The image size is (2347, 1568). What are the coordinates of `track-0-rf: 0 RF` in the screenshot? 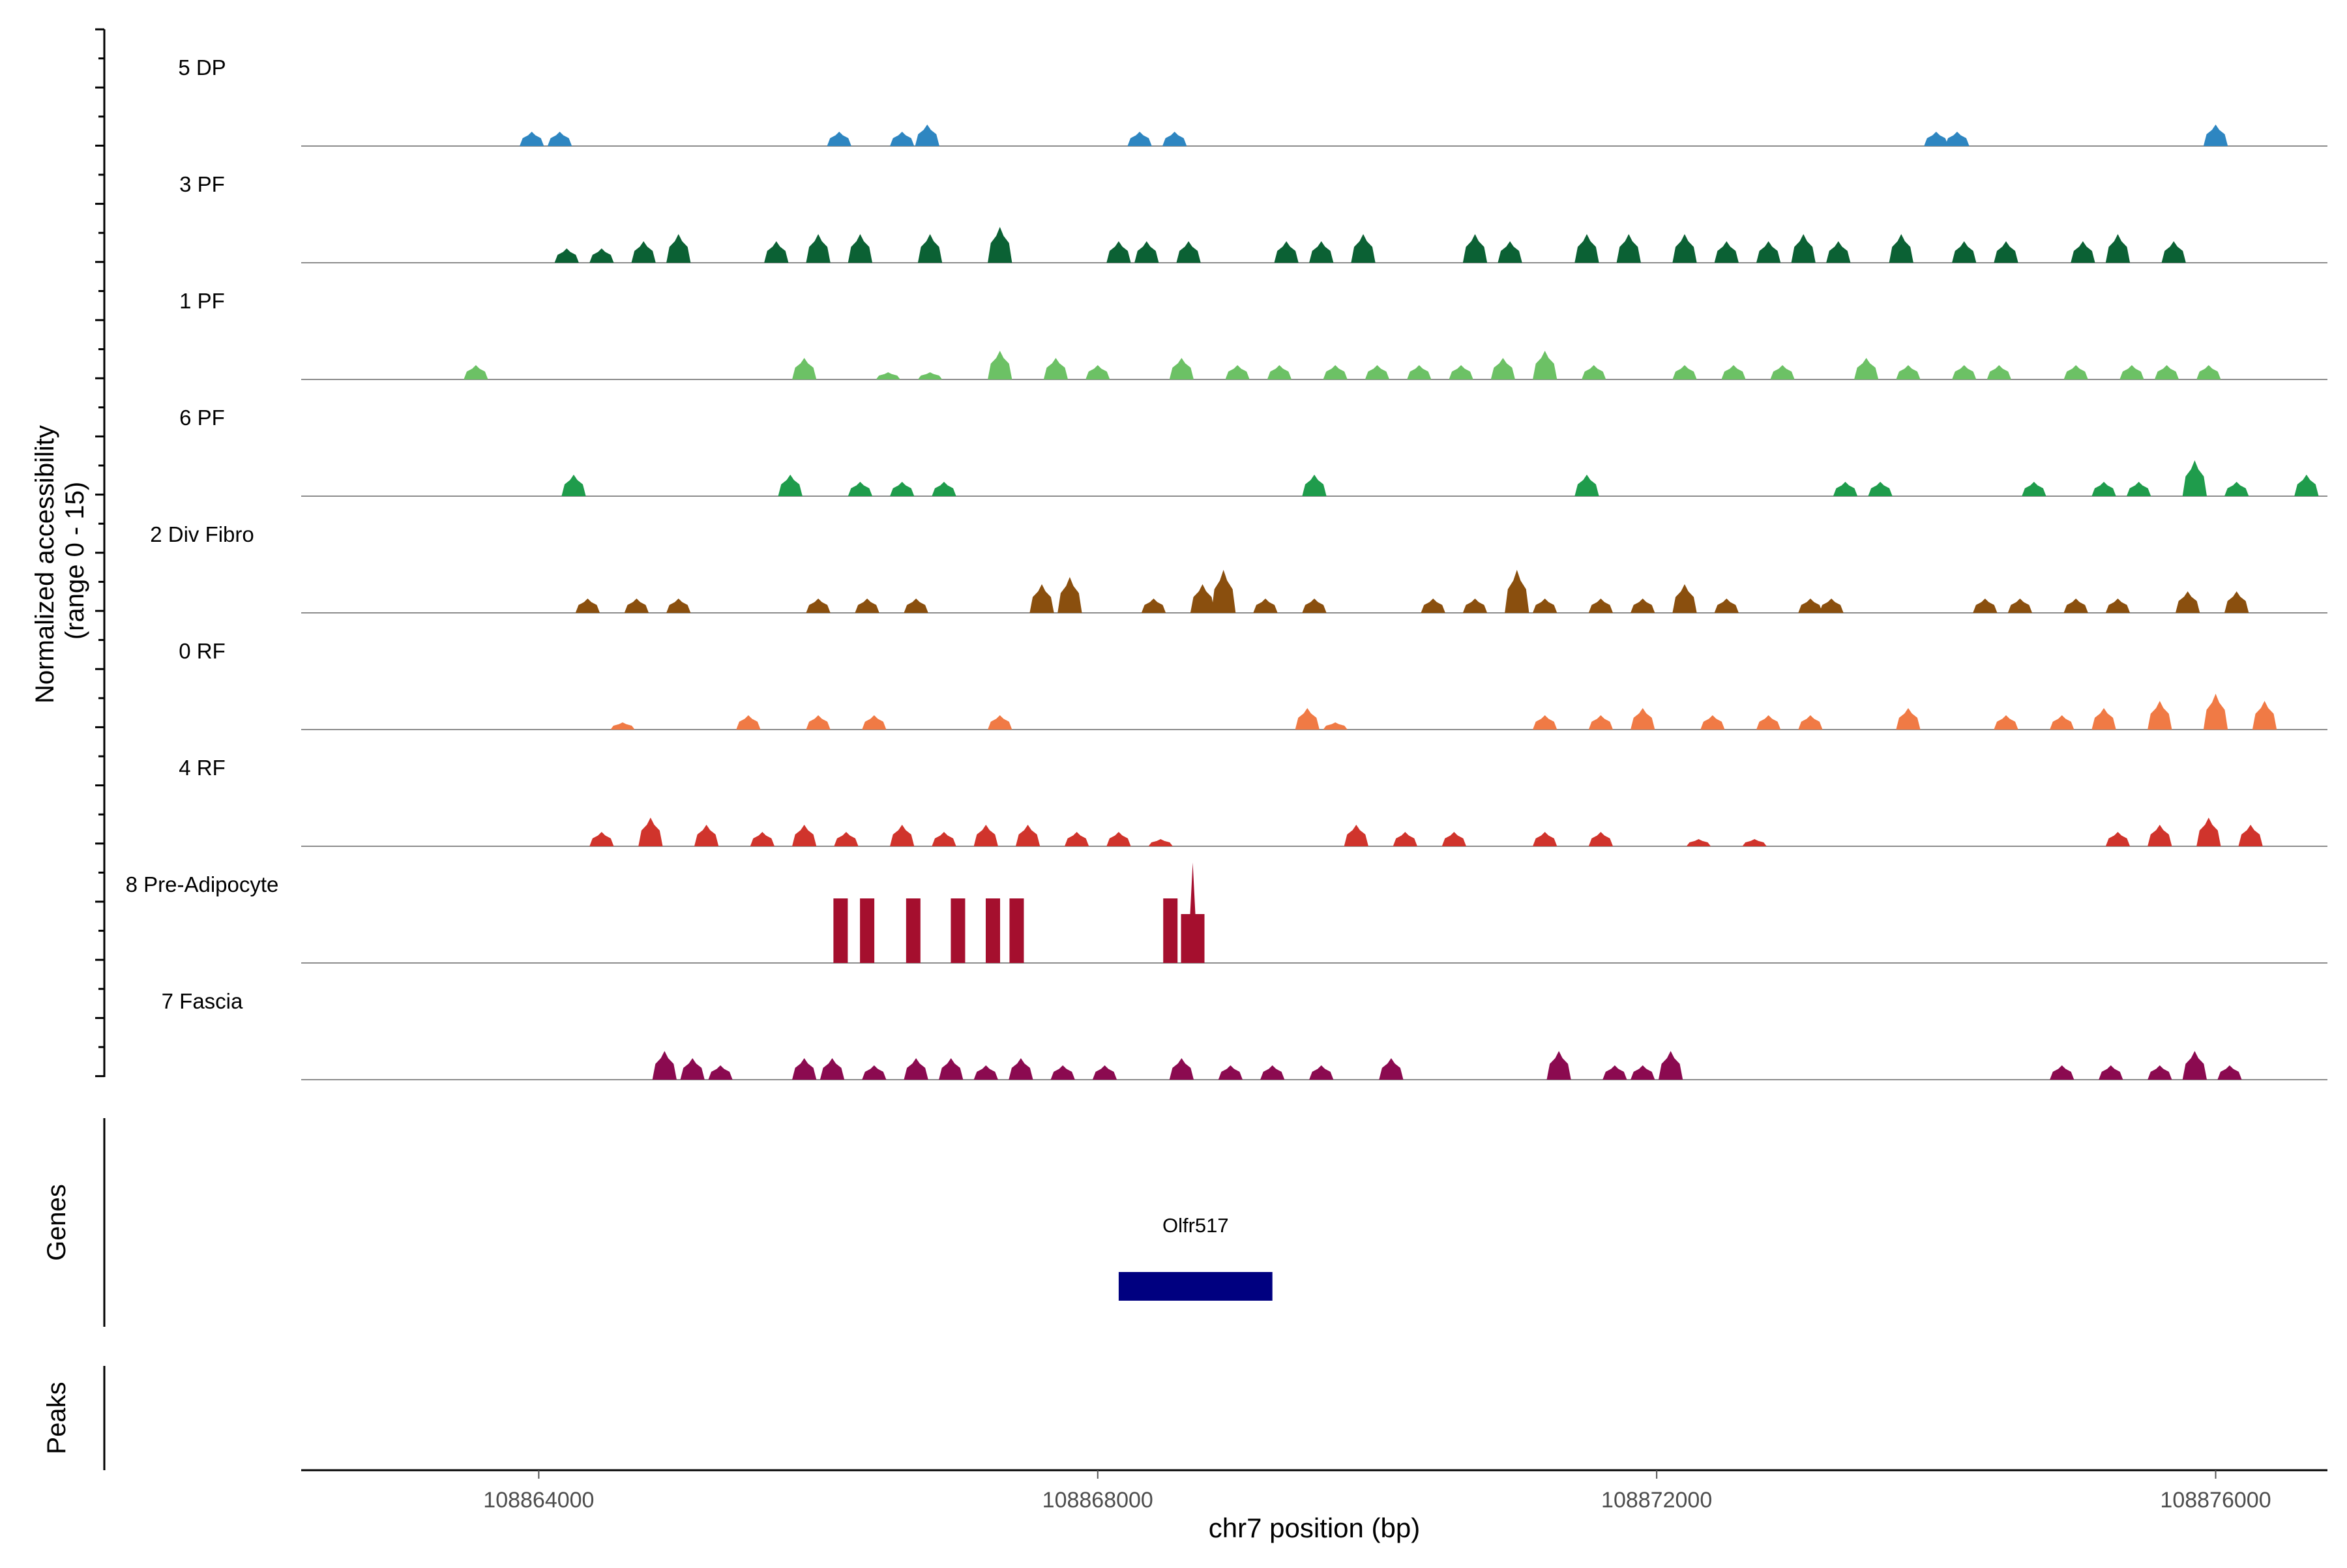 It's located at (1253, 684).